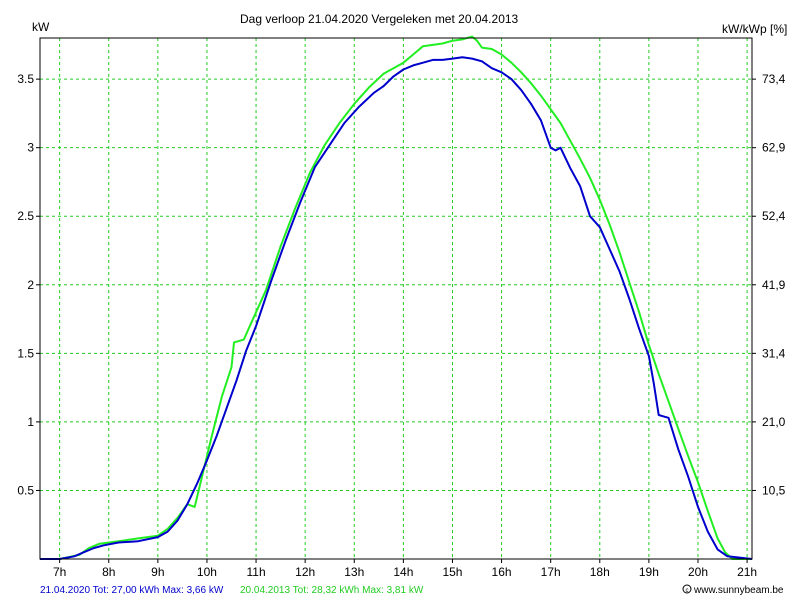 The image size is (800, 600). Describe the element at coordinates (157, 572) in the screenshot. I see `x-tick-label: 9h` at that location.